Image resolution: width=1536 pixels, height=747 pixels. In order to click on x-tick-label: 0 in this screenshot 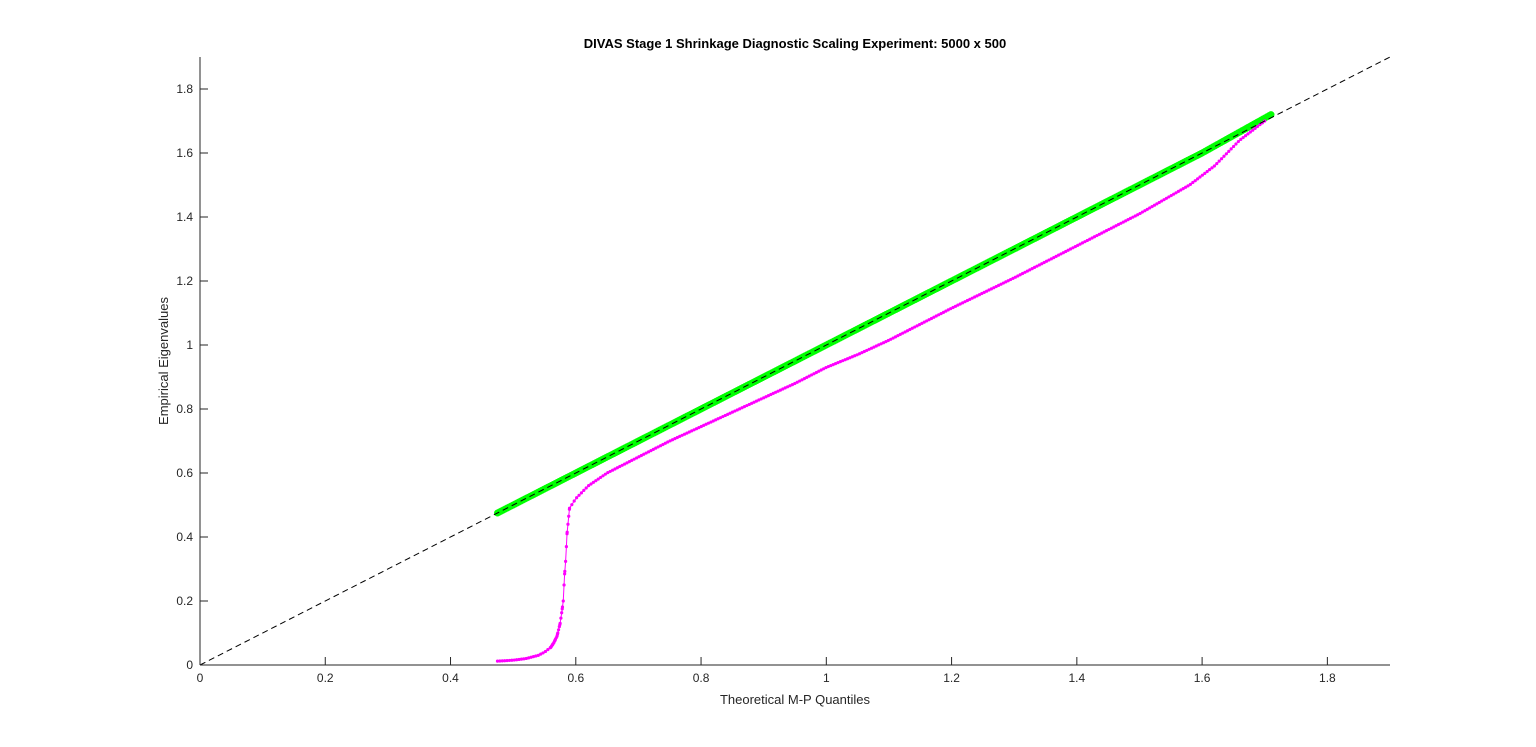, I will do `click(200, 678)`.